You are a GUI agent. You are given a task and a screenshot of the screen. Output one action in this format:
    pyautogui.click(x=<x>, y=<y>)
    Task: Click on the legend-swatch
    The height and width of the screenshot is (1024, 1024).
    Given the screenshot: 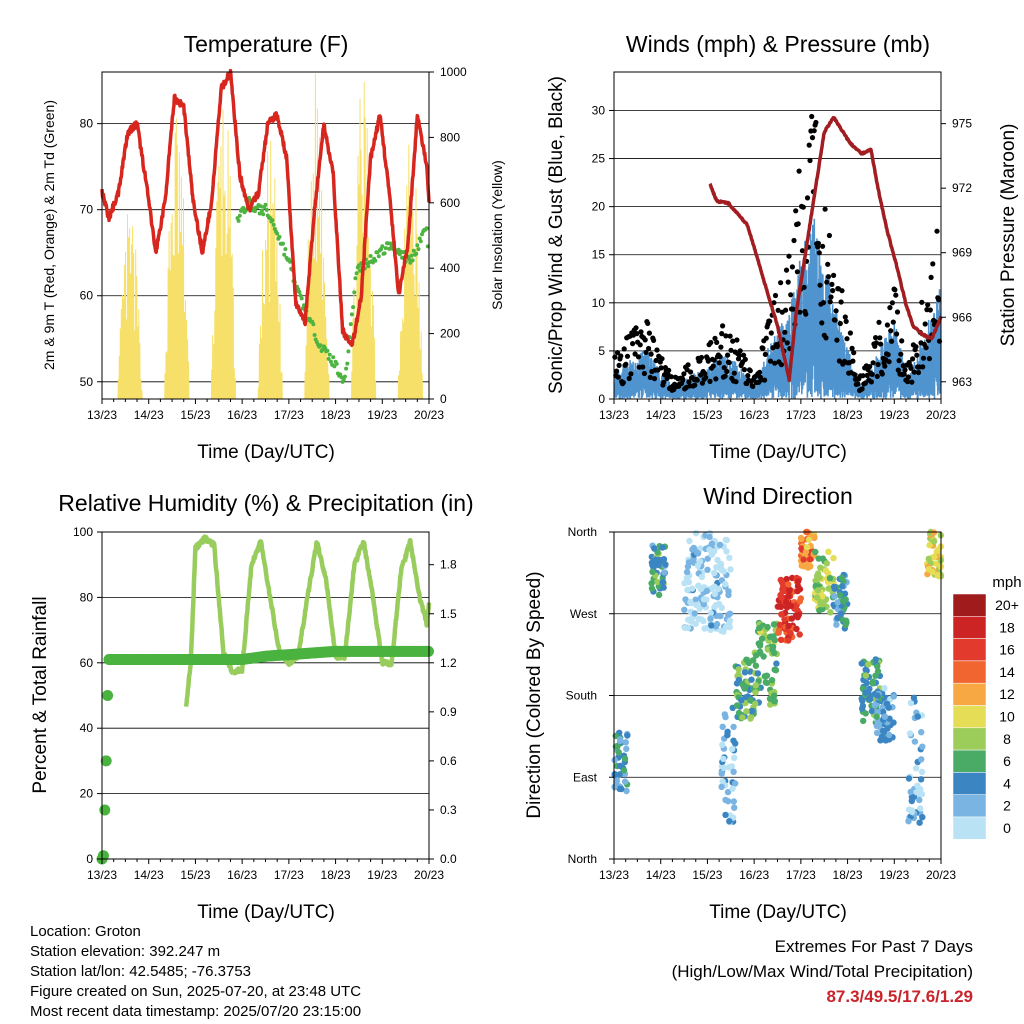 What is the action you would take?
    pyautogui.click(x=969, y=627)
    